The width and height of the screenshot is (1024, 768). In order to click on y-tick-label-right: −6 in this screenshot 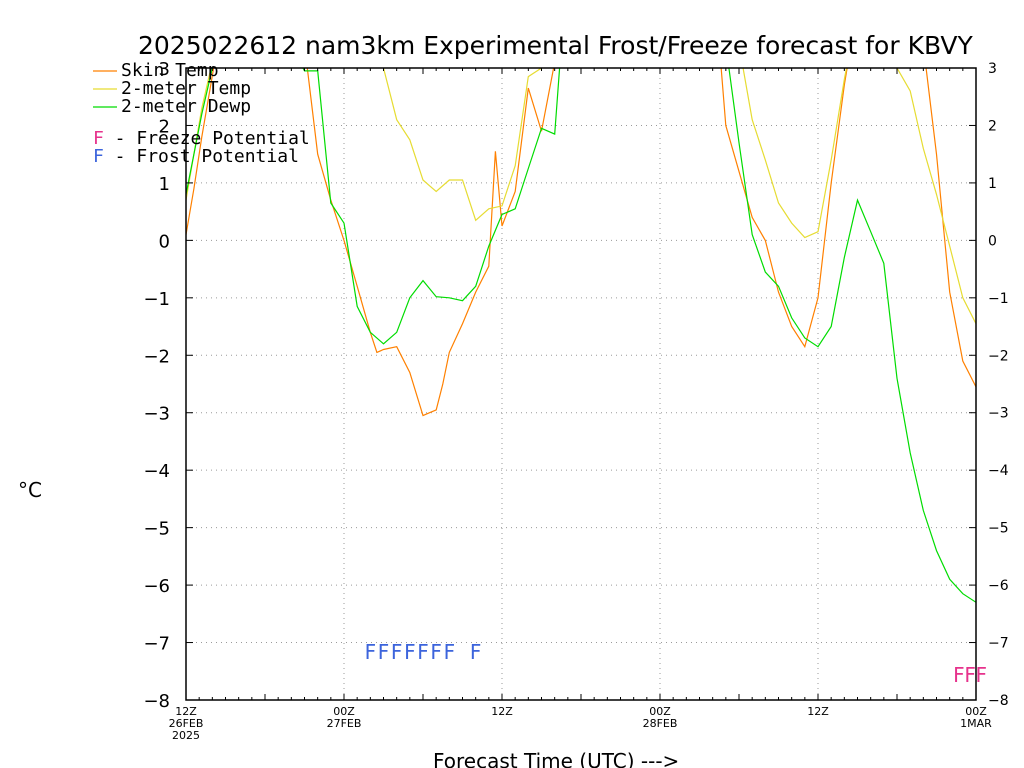, I will do `click(998, 586)`.